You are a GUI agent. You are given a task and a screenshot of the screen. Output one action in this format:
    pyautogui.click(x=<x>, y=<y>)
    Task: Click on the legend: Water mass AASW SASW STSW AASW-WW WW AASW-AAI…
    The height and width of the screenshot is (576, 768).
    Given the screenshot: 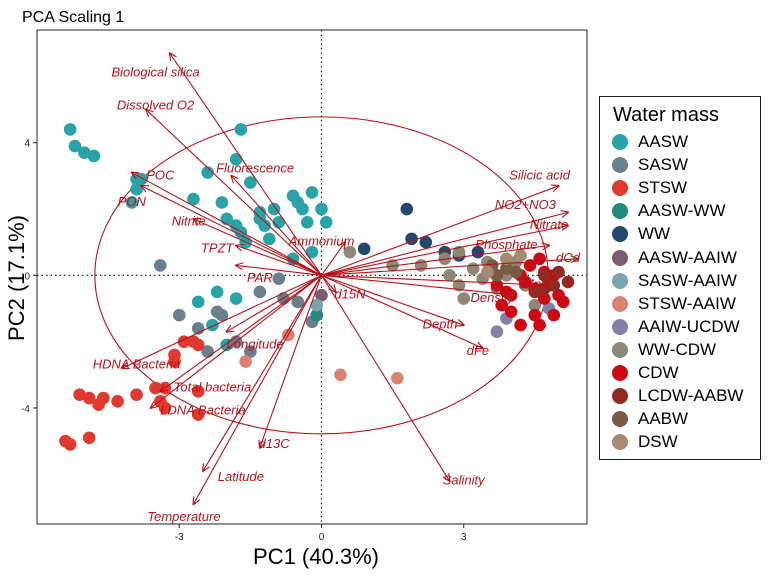 What is the action you would take?
    pyautogui.click(x=680, y=278)
    